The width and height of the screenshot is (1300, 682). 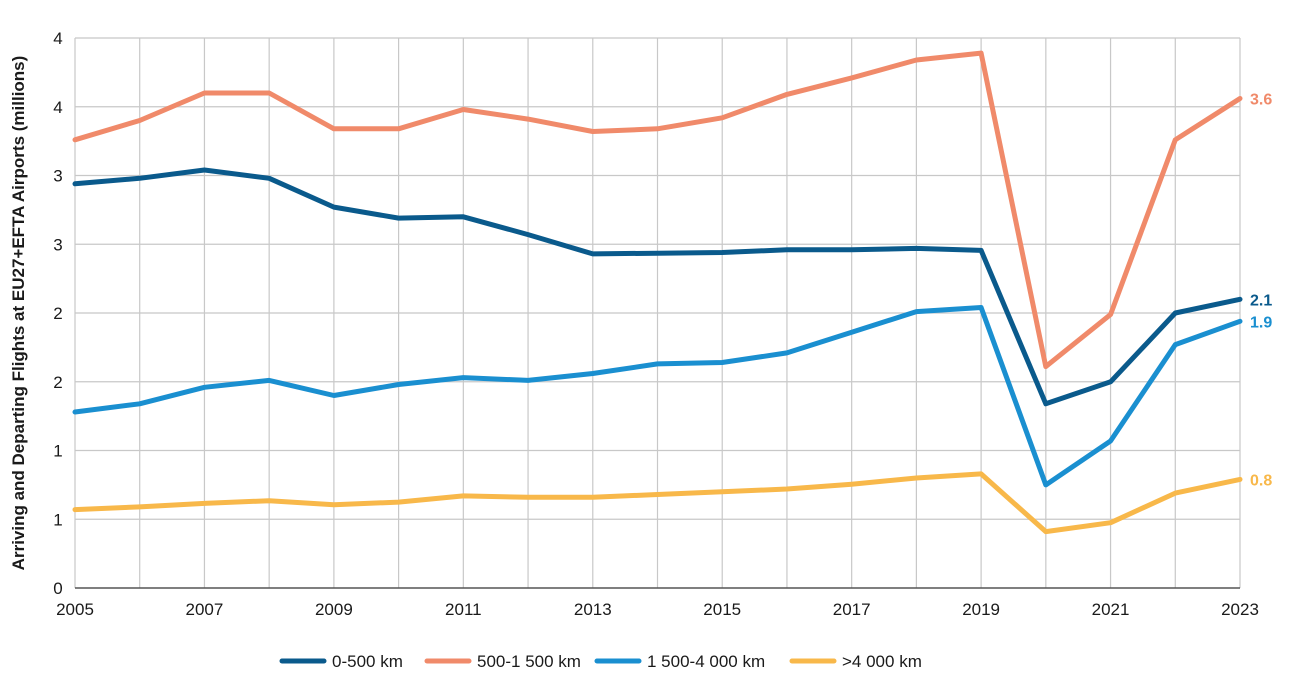 I want to click on x-tick-label: 2005, so click(x=75, y=609).